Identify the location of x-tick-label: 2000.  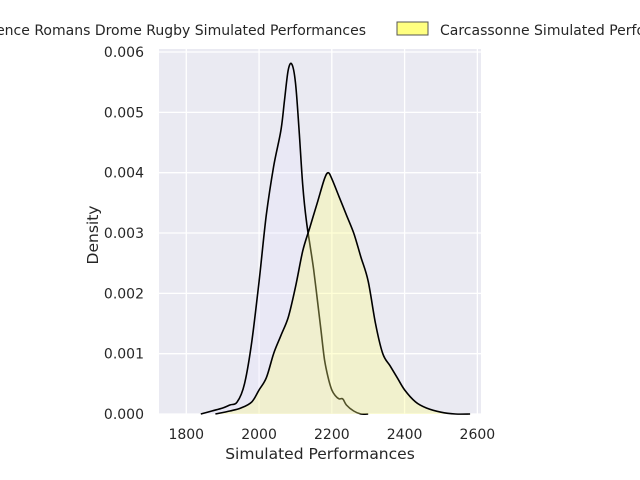
(259, 435).